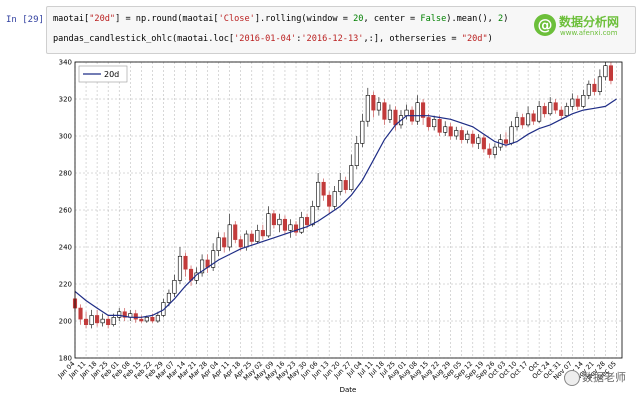  Describe the element at coordinates (545, 25) in the screenshot. I see `logo-at-icon: @` at that location.